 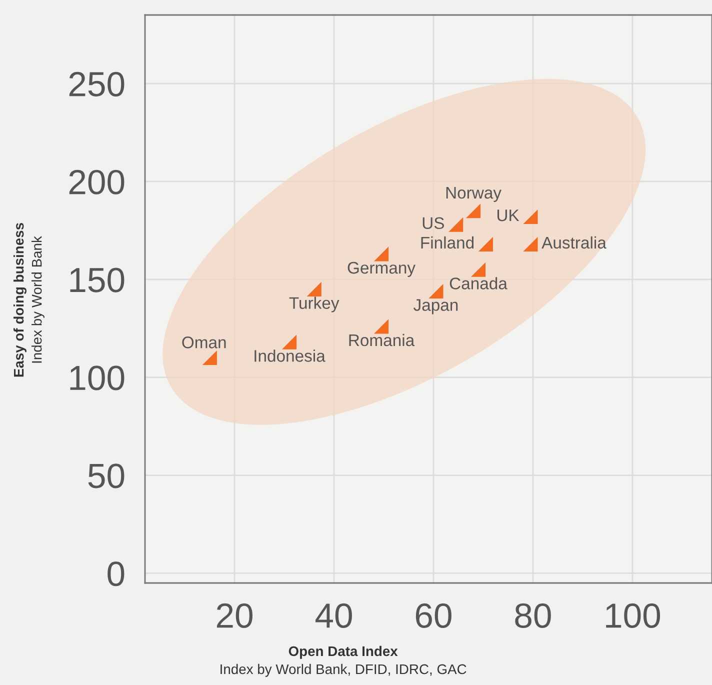 I want to click on series-label: Norway, so click(x=474, y=194).